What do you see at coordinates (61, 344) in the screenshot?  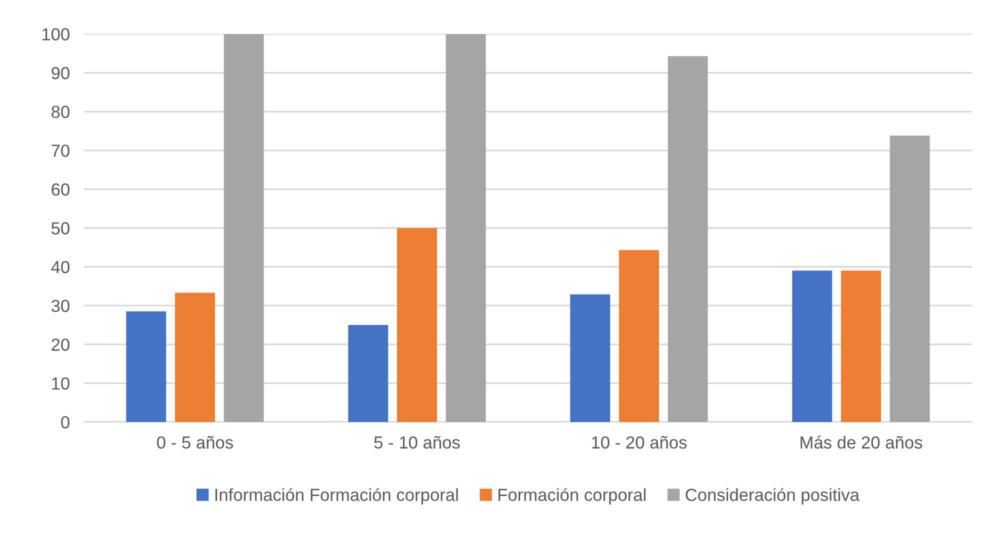 I see `y-tick-label: 20` at bounding box center [61, 344].